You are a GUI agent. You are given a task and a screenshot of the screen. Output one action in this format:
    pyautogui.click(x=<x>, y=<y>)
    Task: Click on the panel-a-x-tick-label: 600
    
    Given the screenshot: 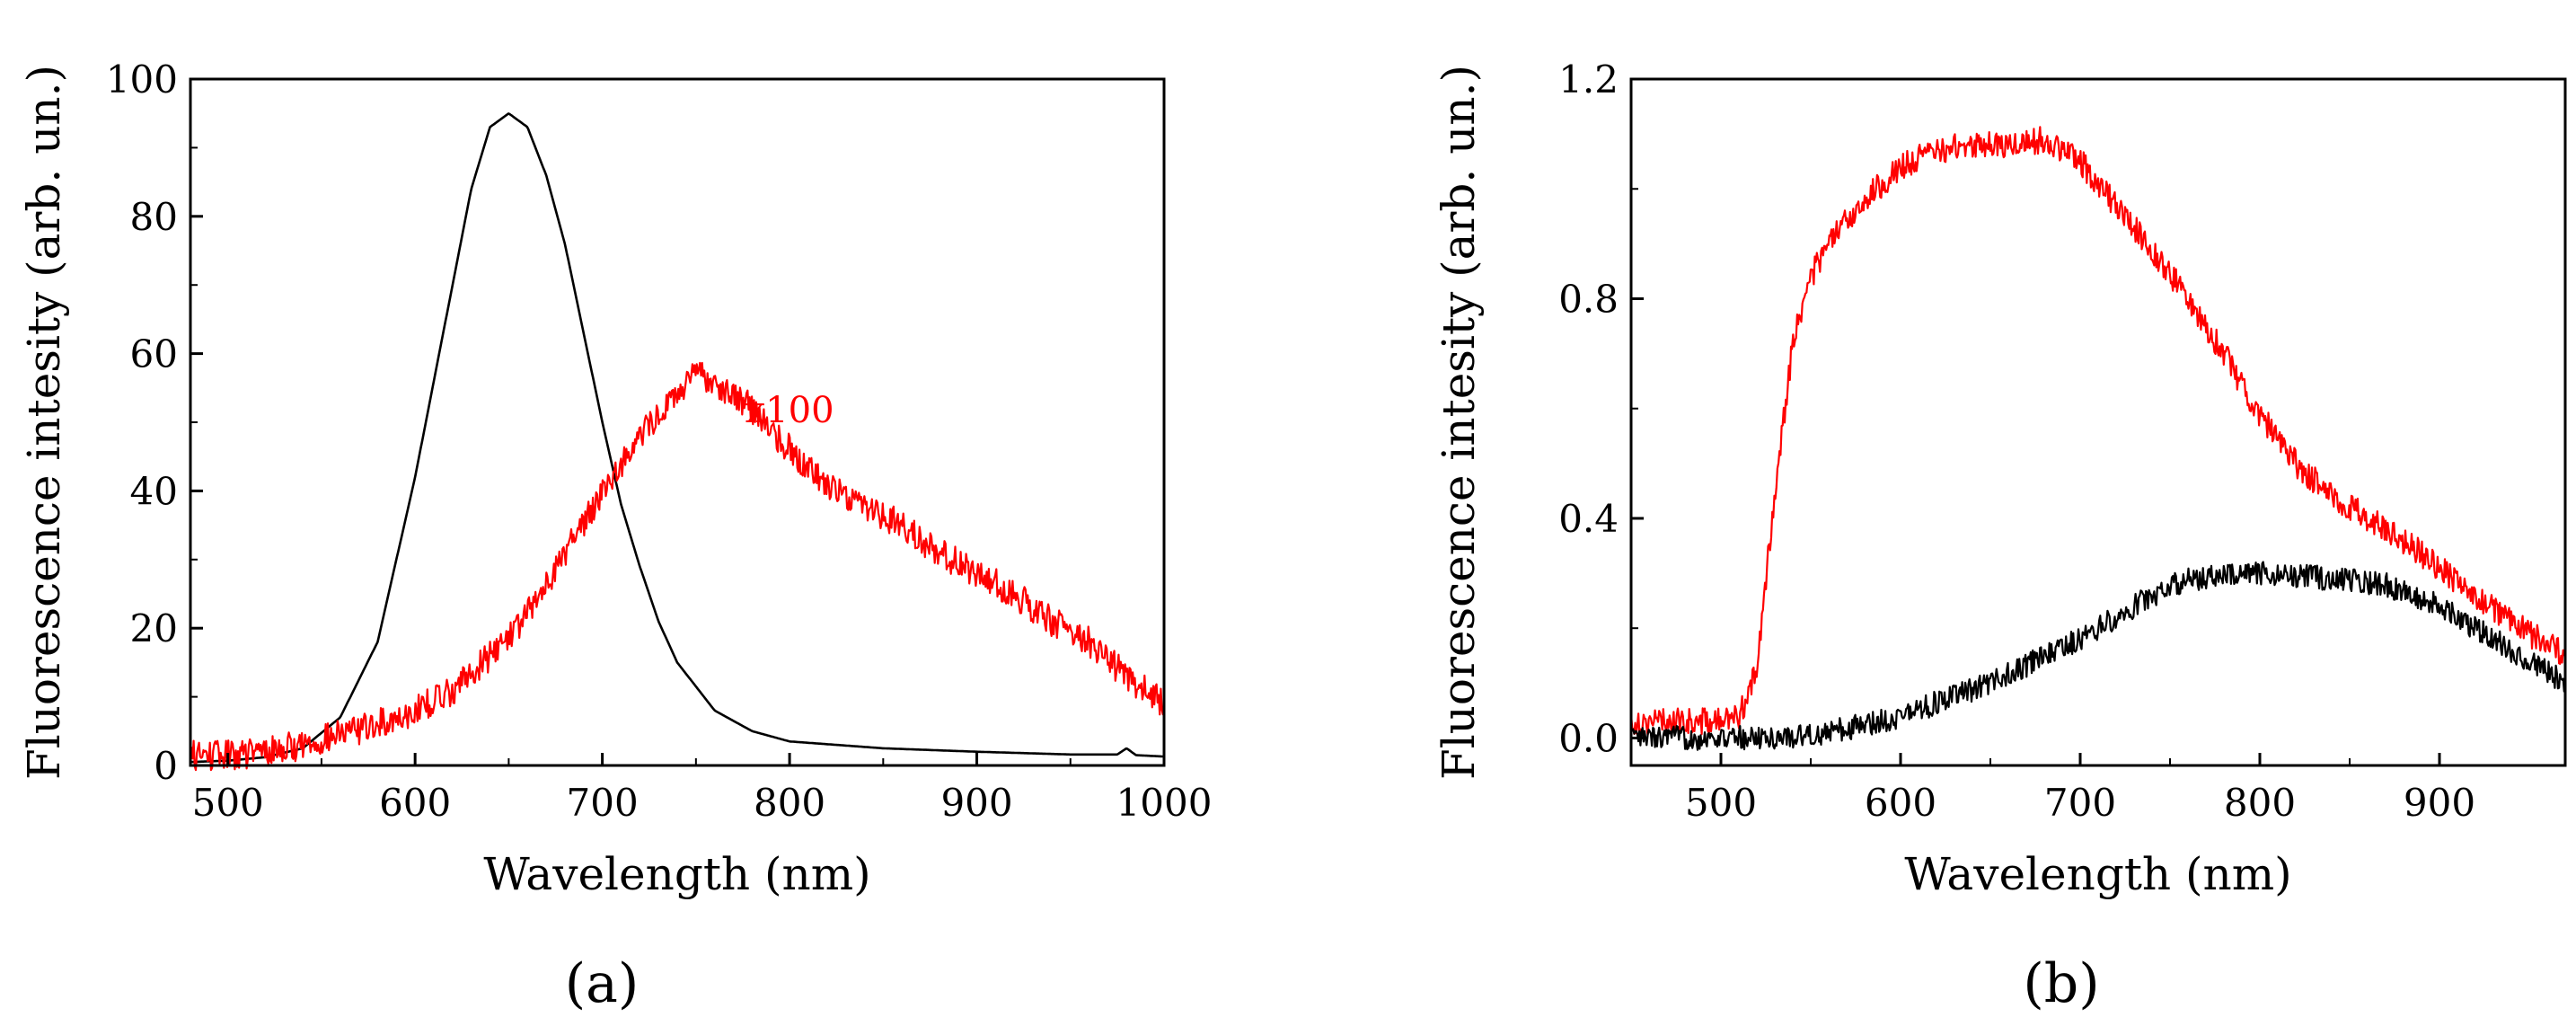 What is the action you would take?
    pyautogui.click(x=415, y=803)
    